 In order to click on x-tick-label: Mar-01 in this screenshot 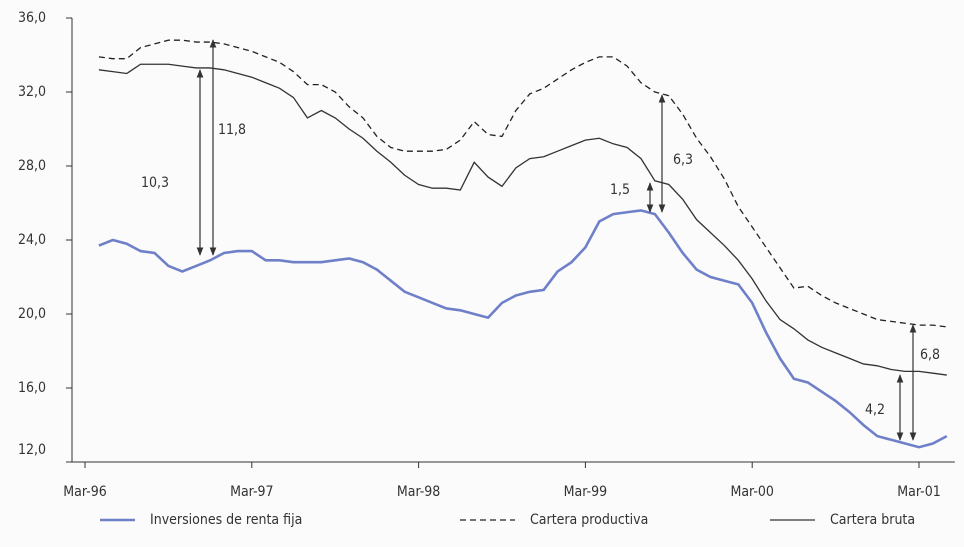, I will do `click(918, 492)`.